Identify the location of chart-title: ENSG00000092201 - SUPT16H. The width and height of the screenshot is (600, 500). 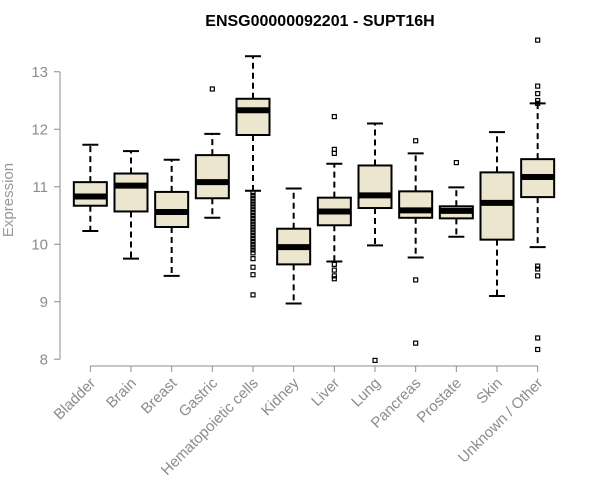
(319, 21).